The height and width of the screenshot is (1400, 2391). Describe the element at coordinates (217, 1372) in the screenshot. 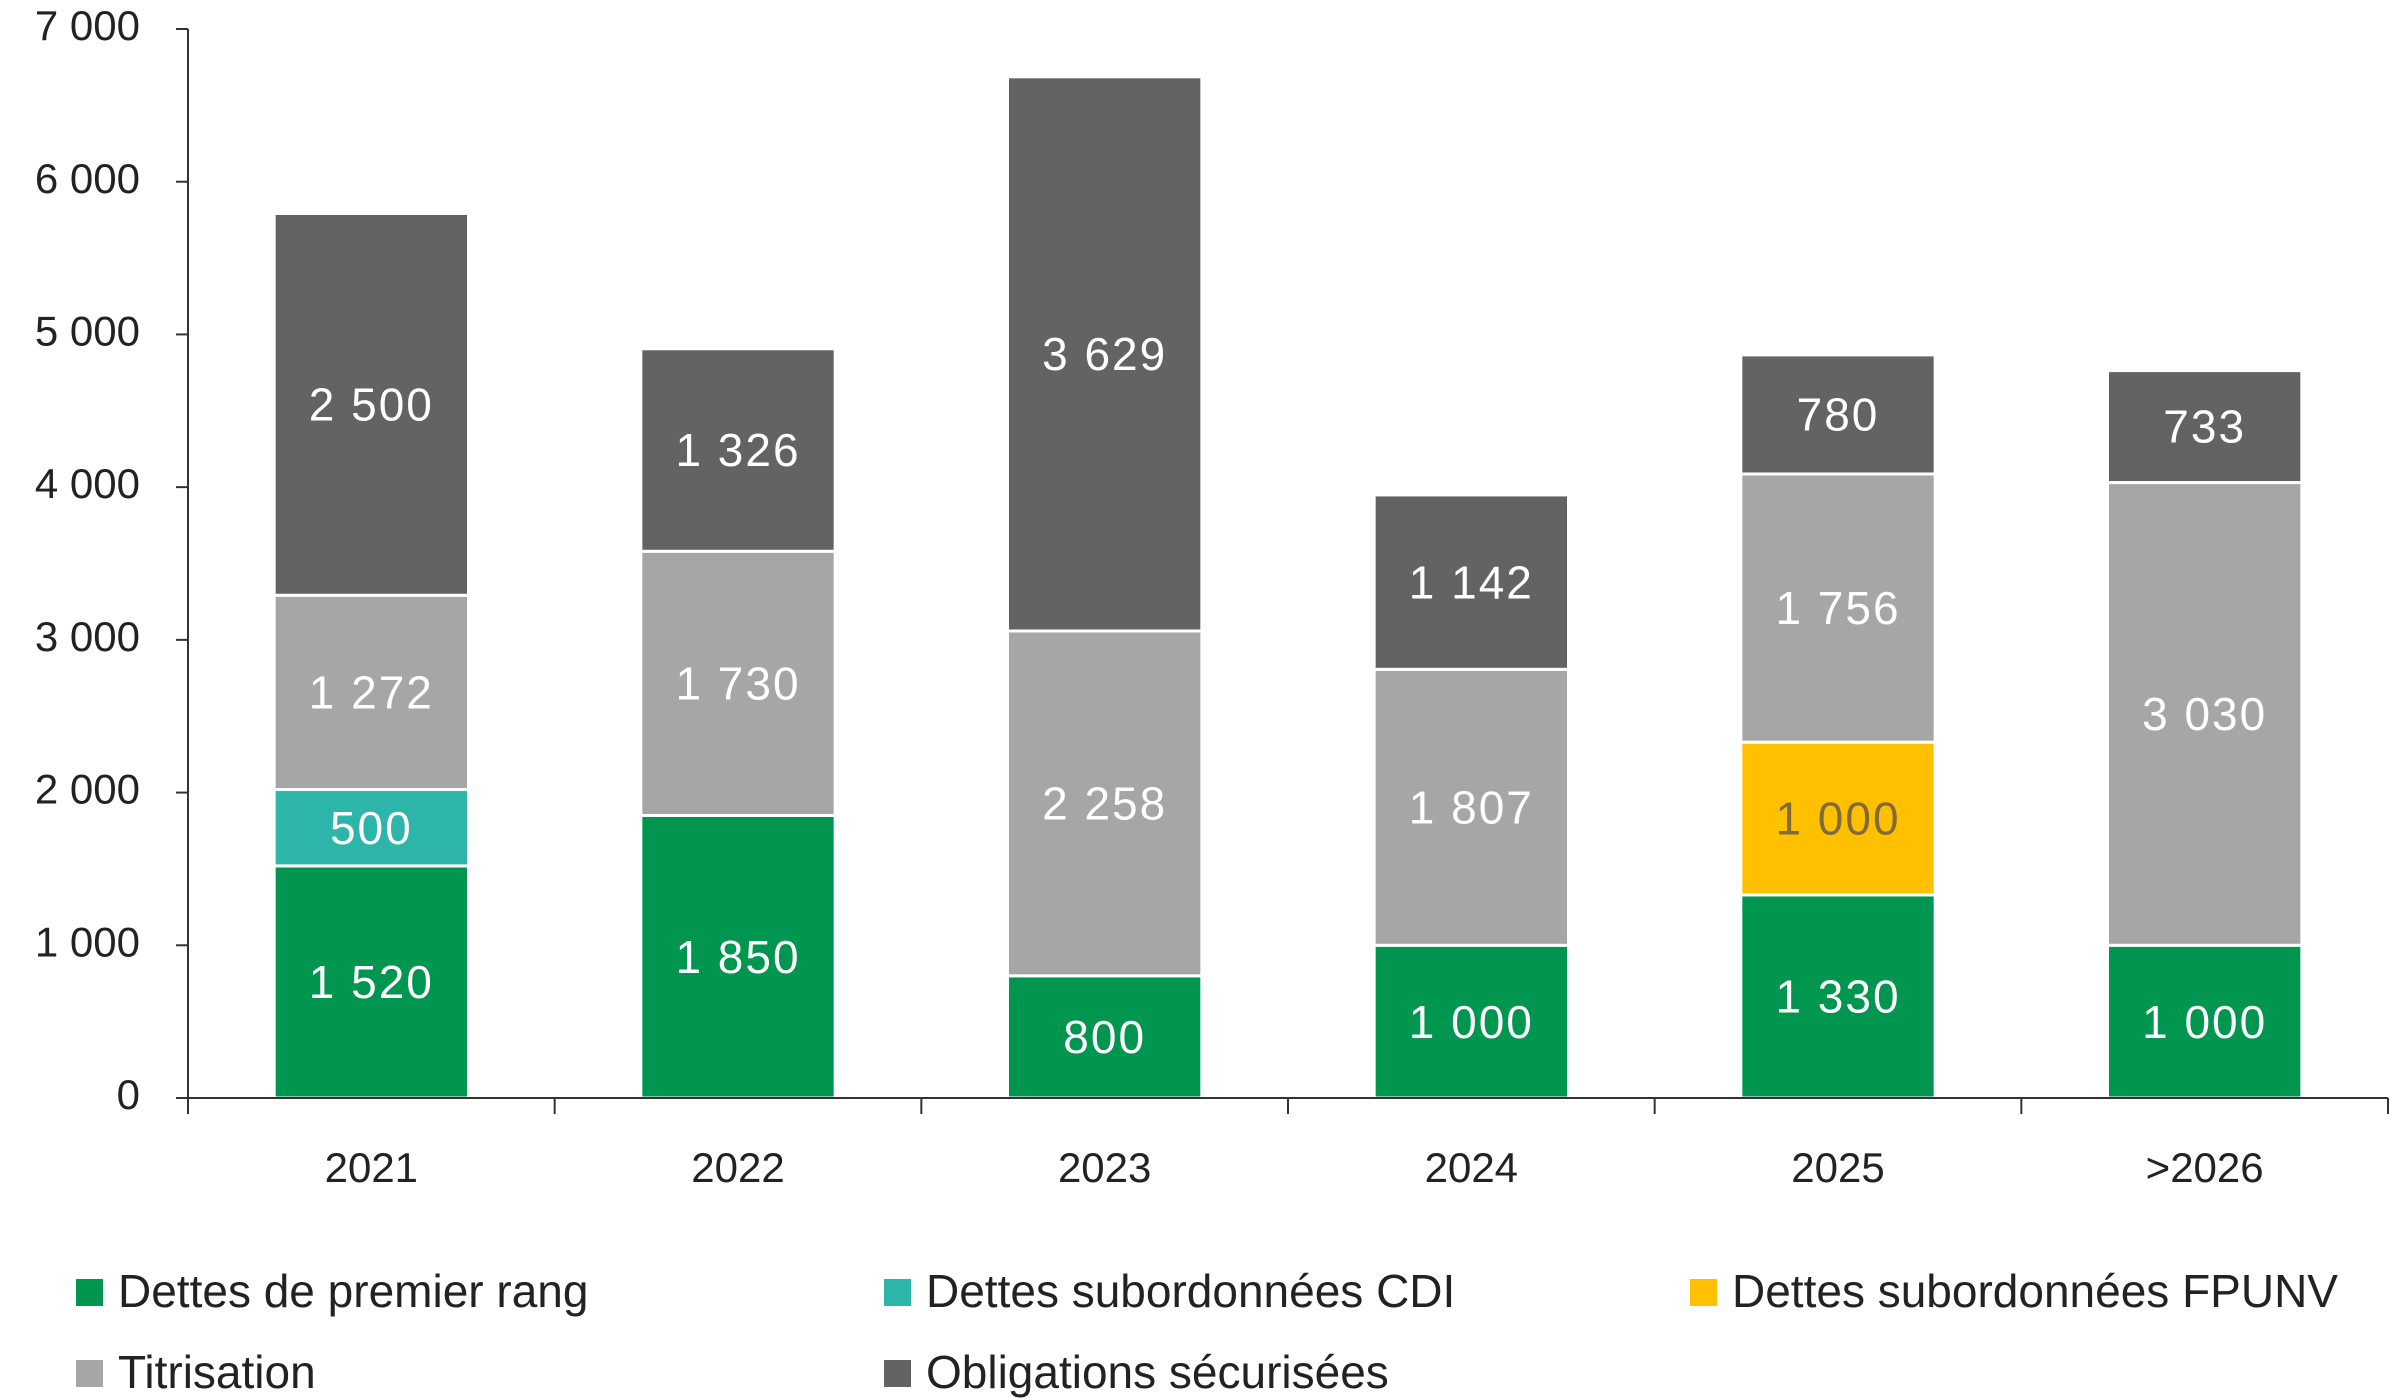

I see `legend-label: Titrisation` at that location.